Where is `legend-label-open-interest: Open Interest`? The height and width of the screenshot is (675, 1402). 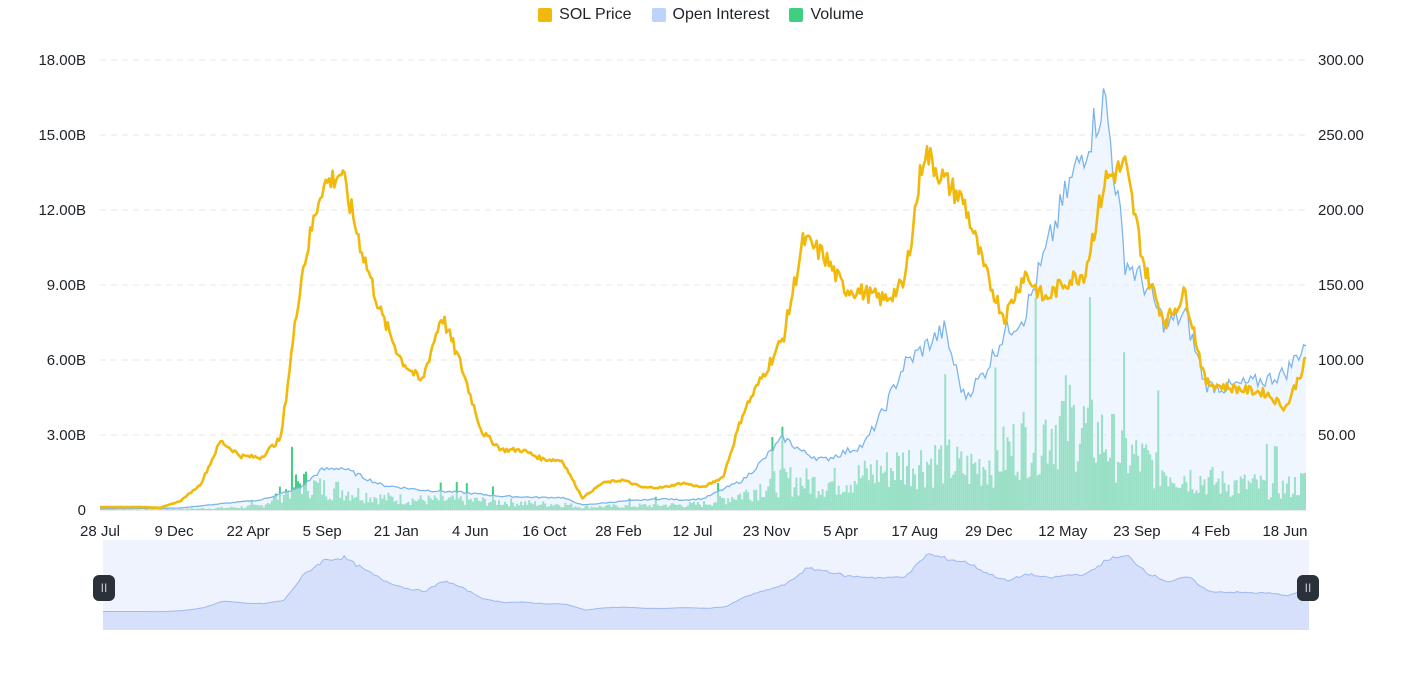 legend-label-open-interest: Open Interest is located at coordinates (721, 14).